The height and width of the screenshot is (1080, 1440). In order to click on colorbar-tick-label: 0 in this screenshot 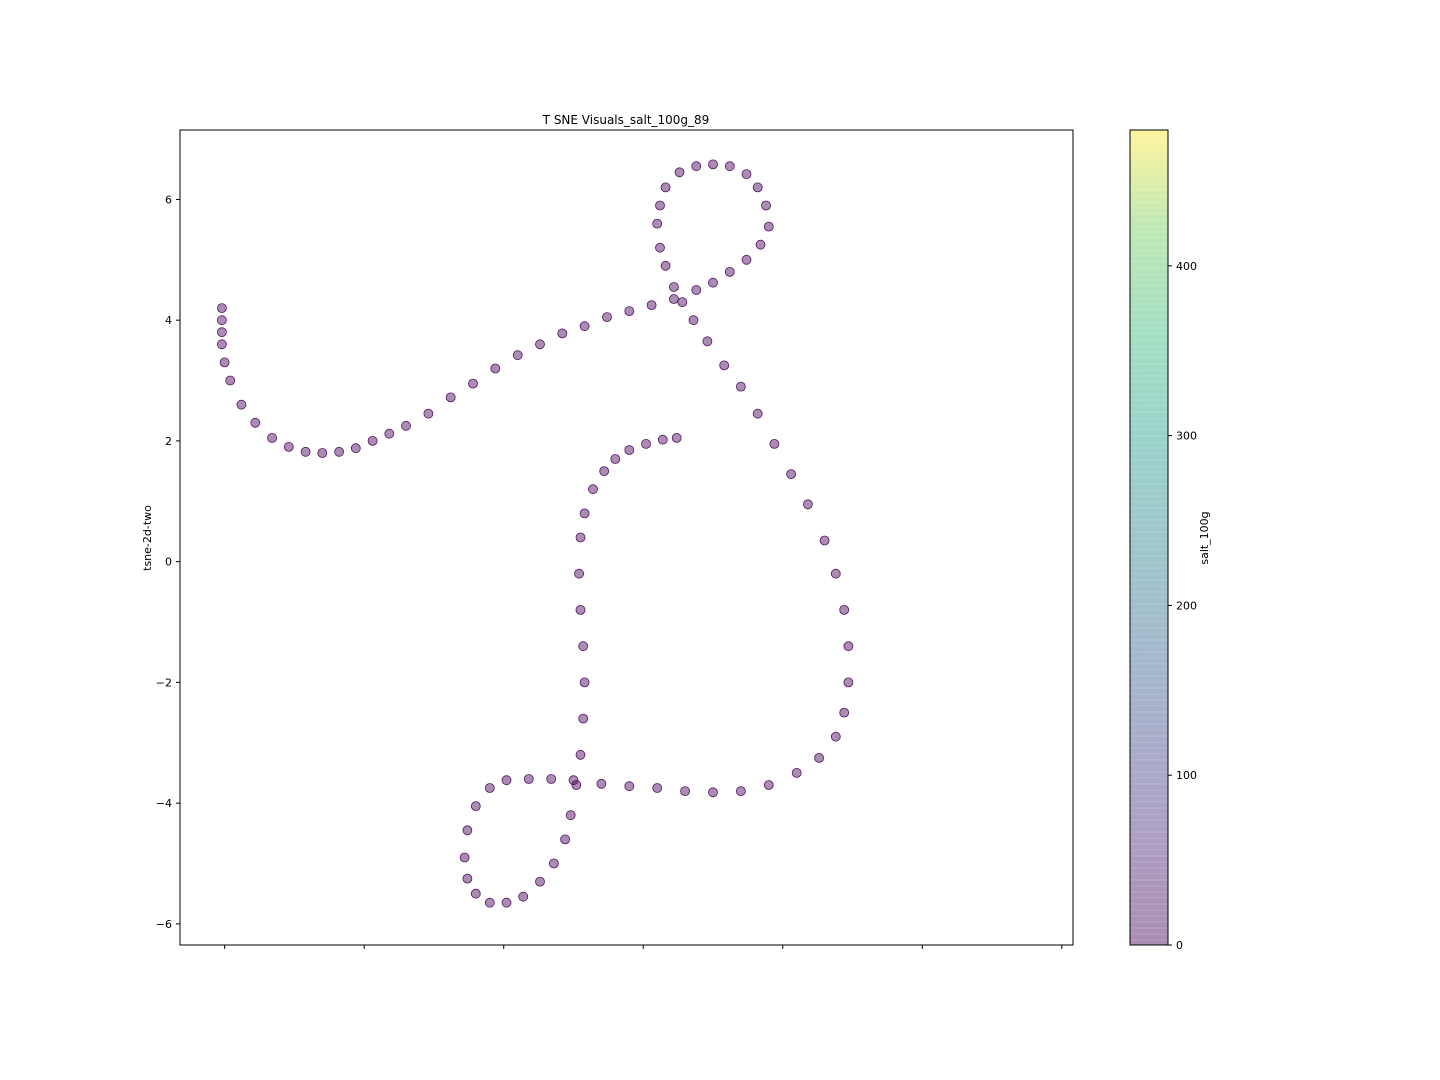, I will do `click(1179, 945)`.